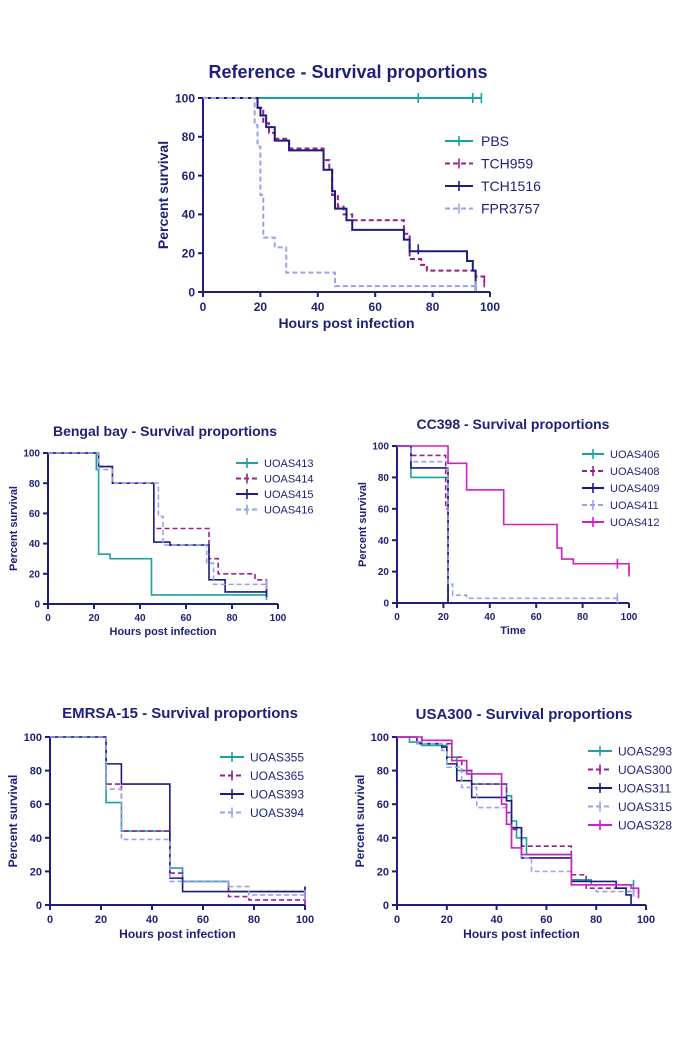 Image resolution: width=690 pixels, height=1048 pixels. I want to click on legend-label-uoas355: UOAS355, so click(277, 757).